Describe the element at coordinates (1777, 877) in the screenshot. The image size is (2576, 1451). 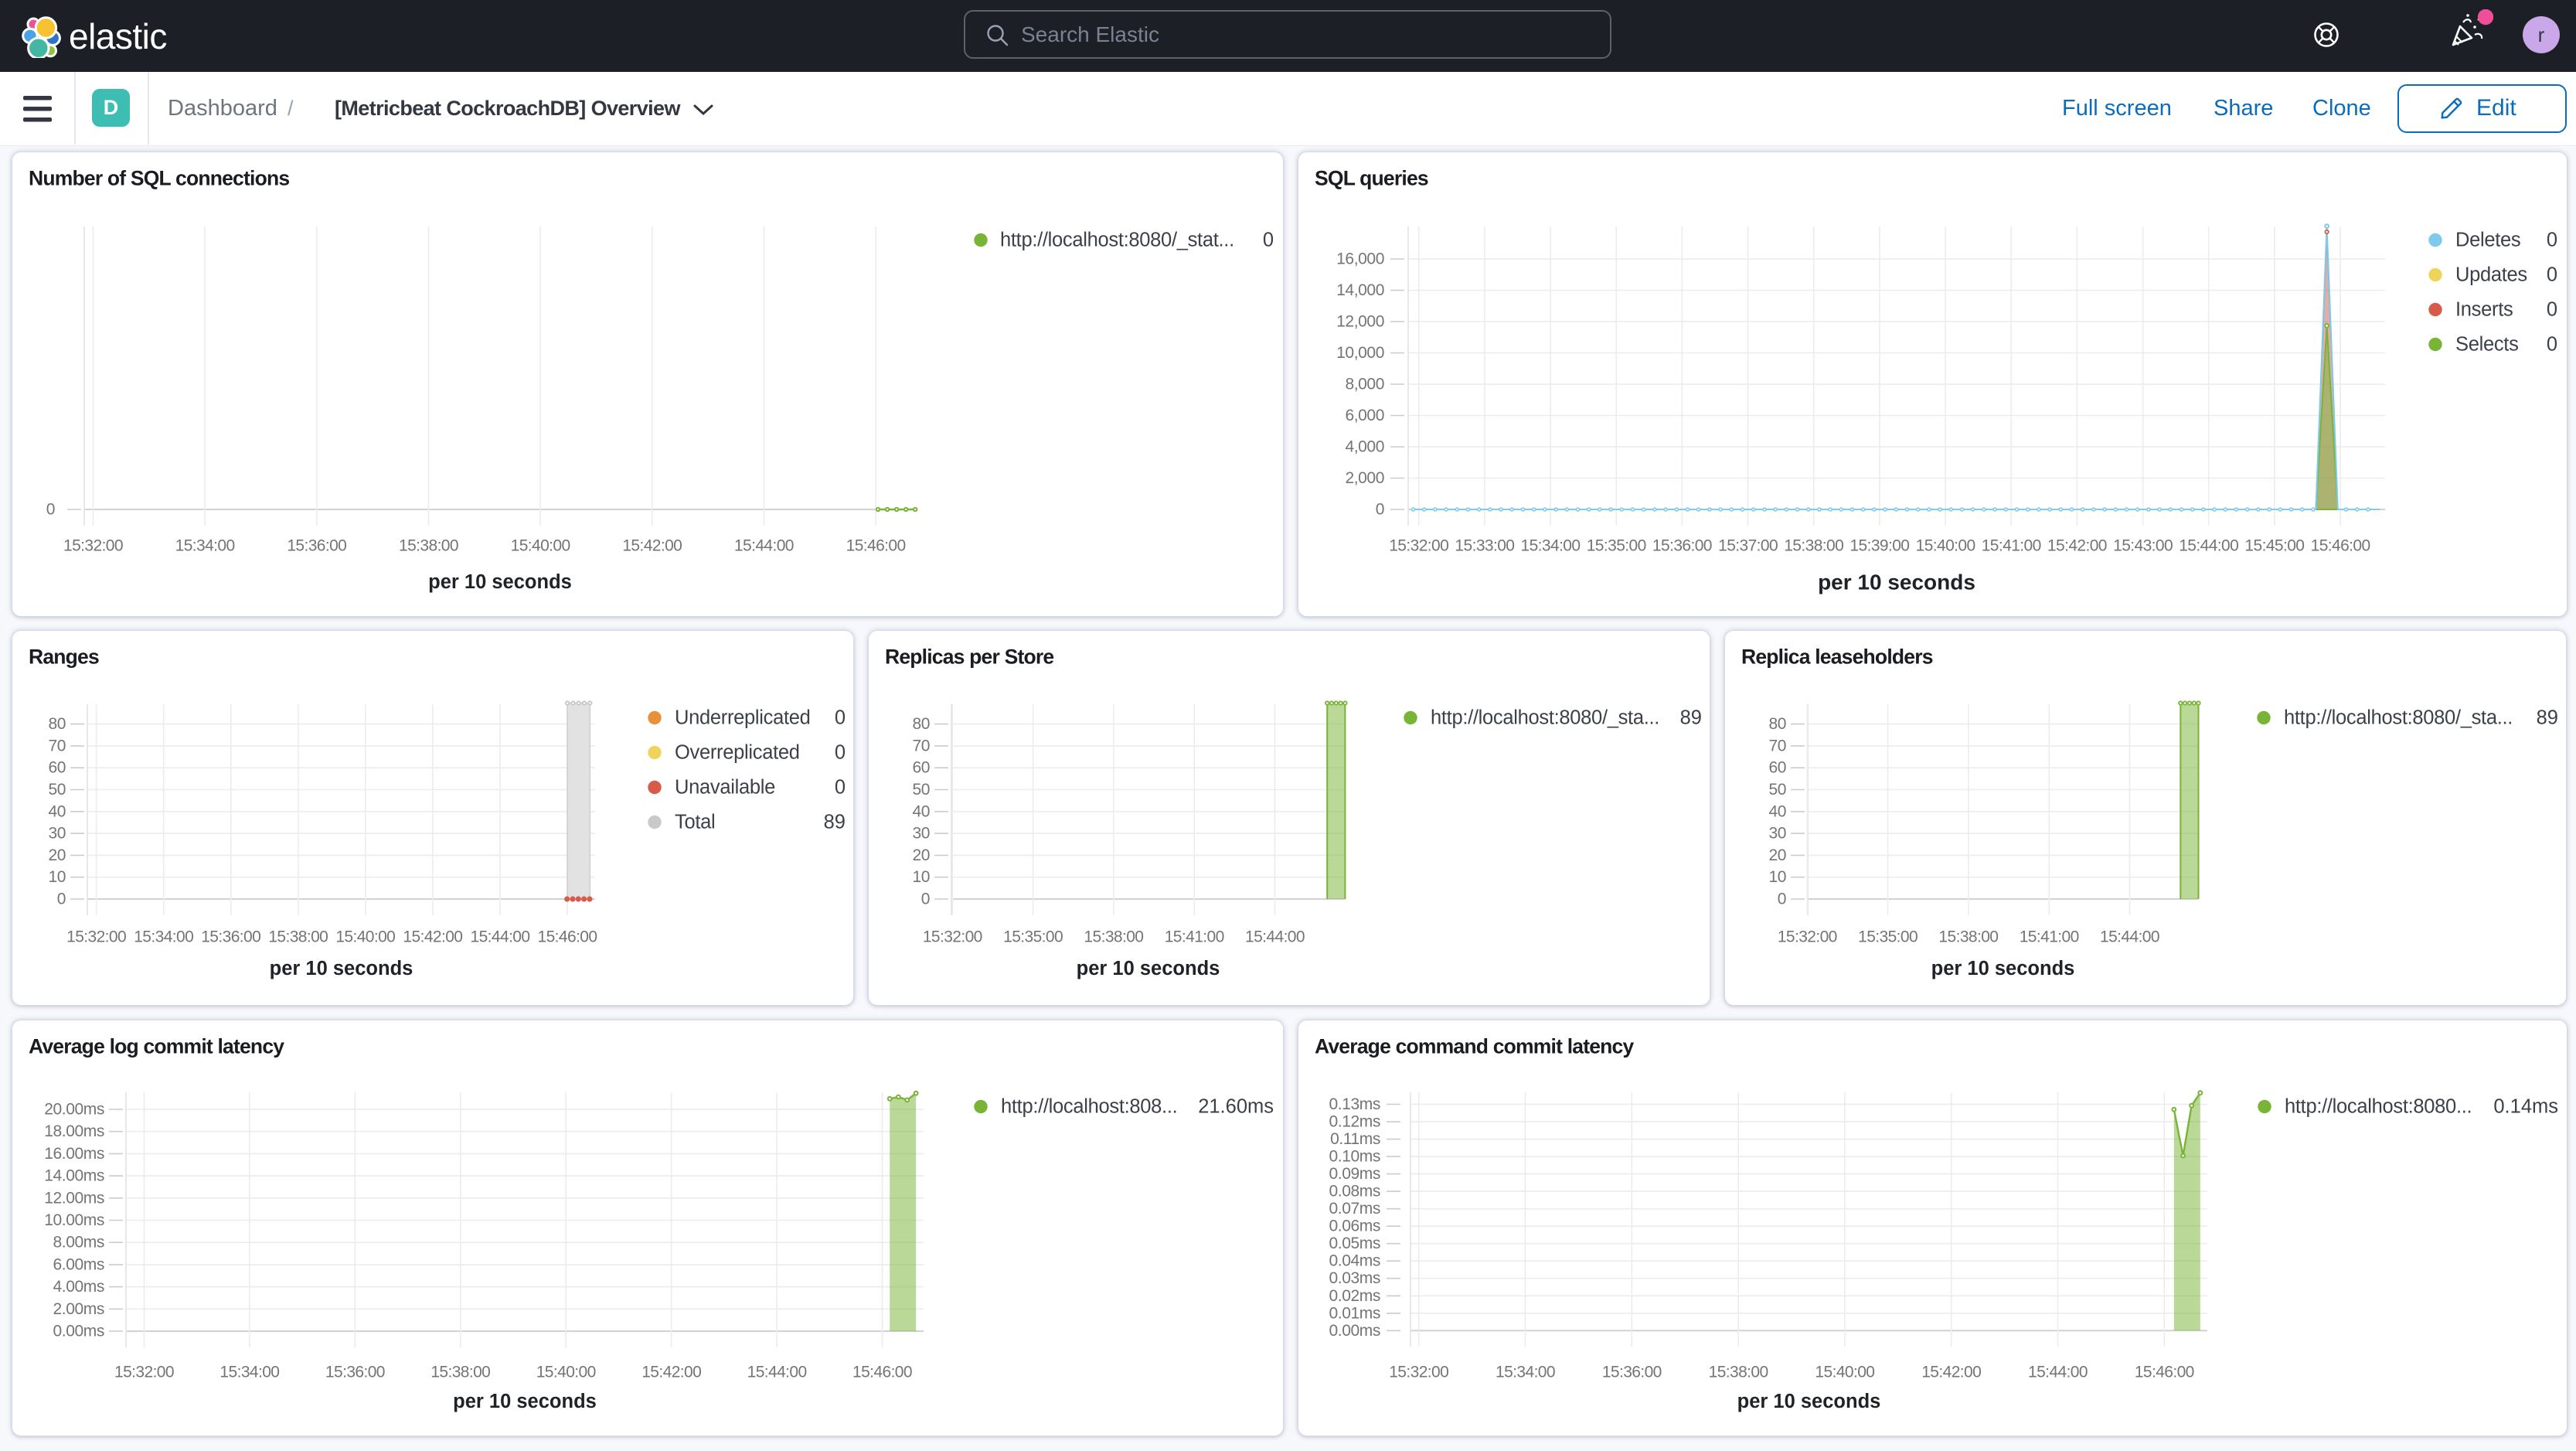
I see `svg-text: 10` at that location.